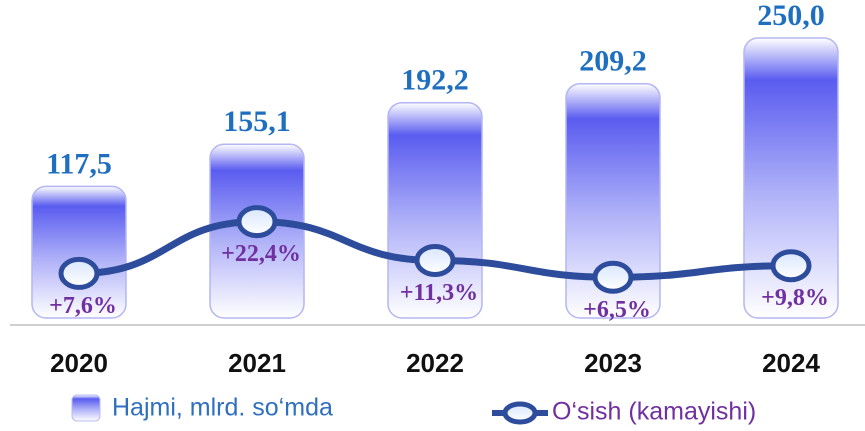 The image size is (865, 431). What do you see at coordinates (257, 363) in the screenshot?
I see `x-tick-label: 2021` at bounding box center [257, 363].